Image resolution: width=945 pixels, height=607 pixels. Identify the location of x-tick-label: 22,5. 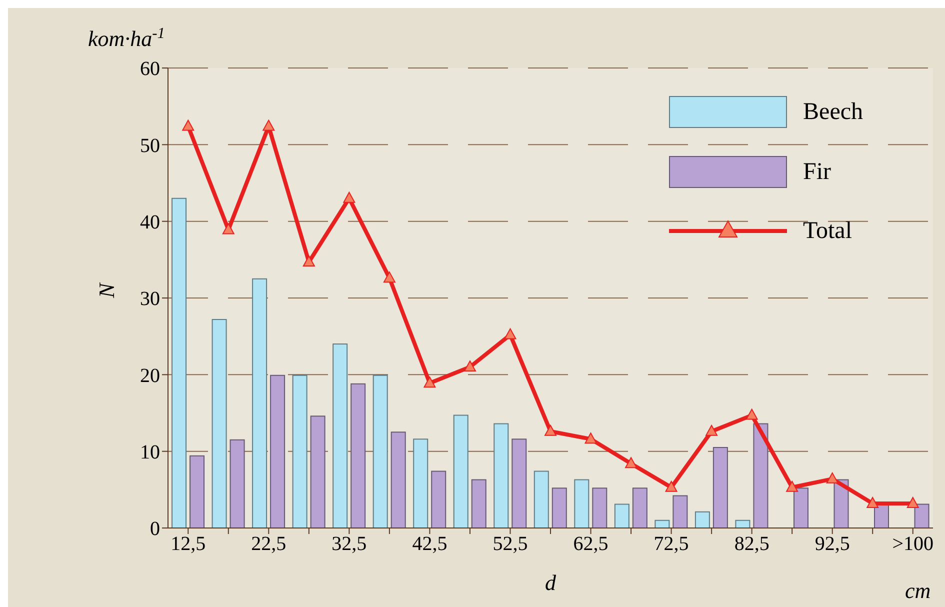
(268, 544).